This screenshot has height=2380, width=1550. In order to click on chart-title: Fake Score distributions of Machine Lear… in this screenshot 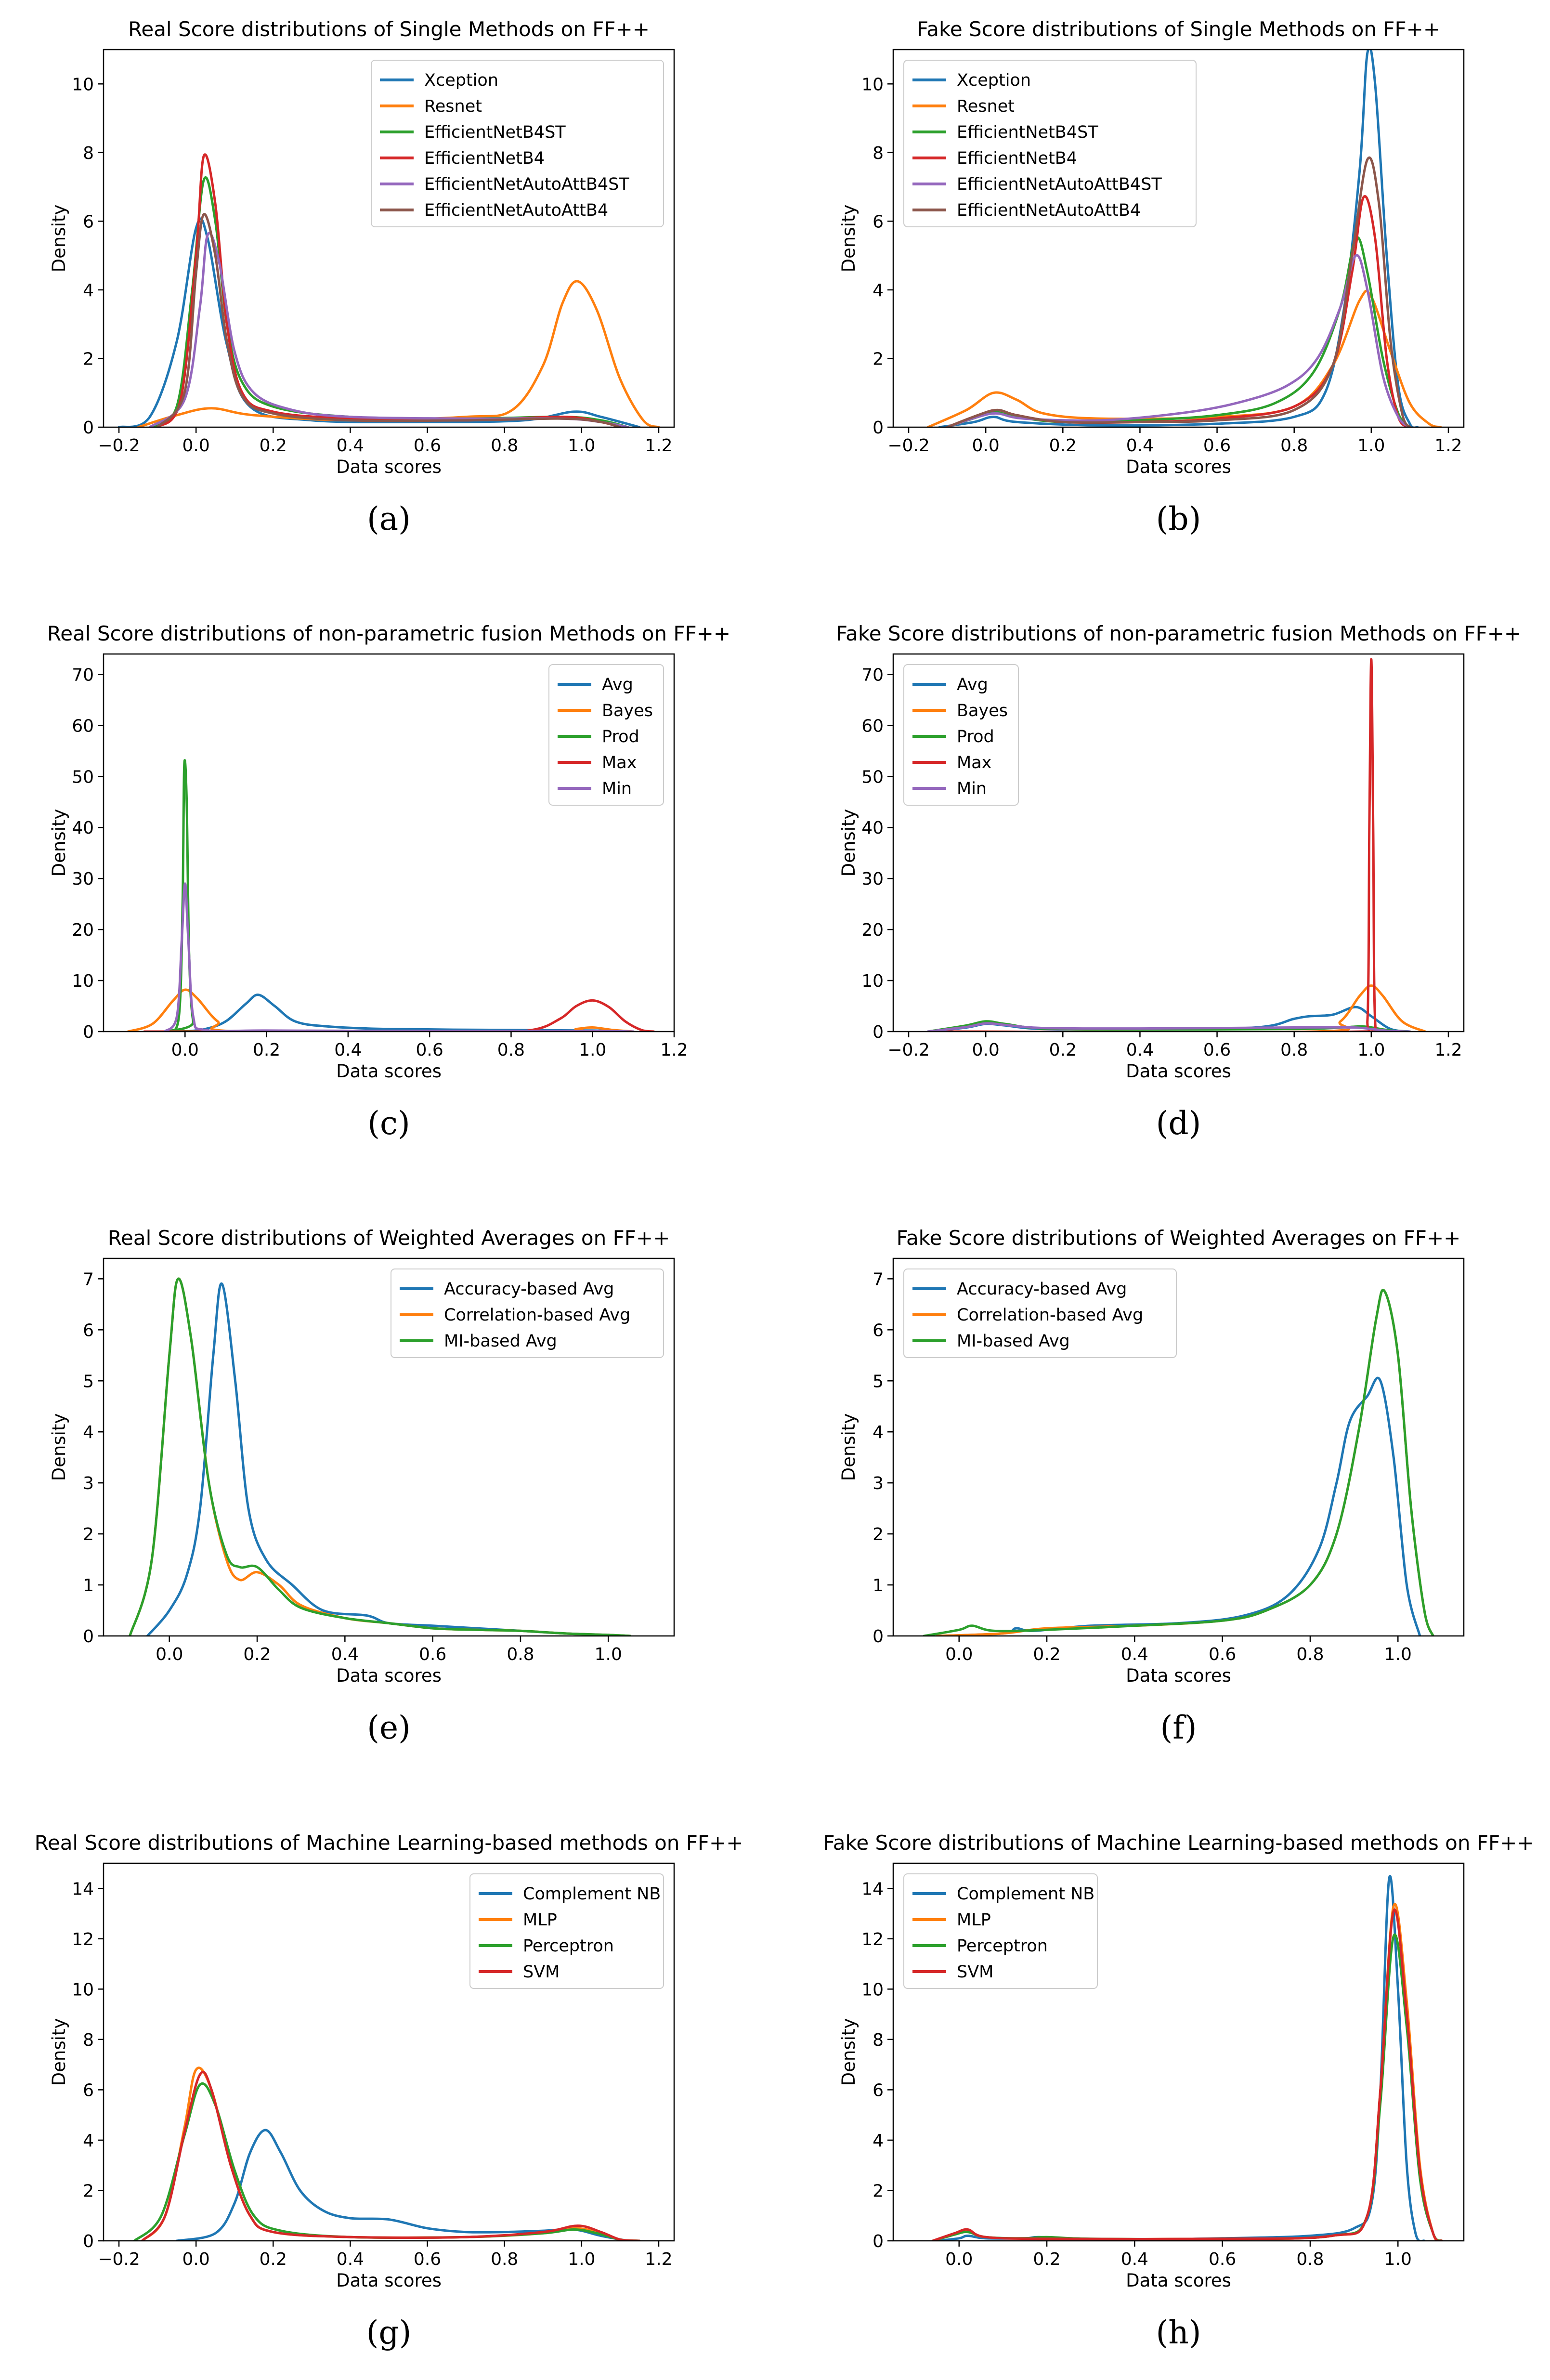, I will do `click(1178, 1843)`.